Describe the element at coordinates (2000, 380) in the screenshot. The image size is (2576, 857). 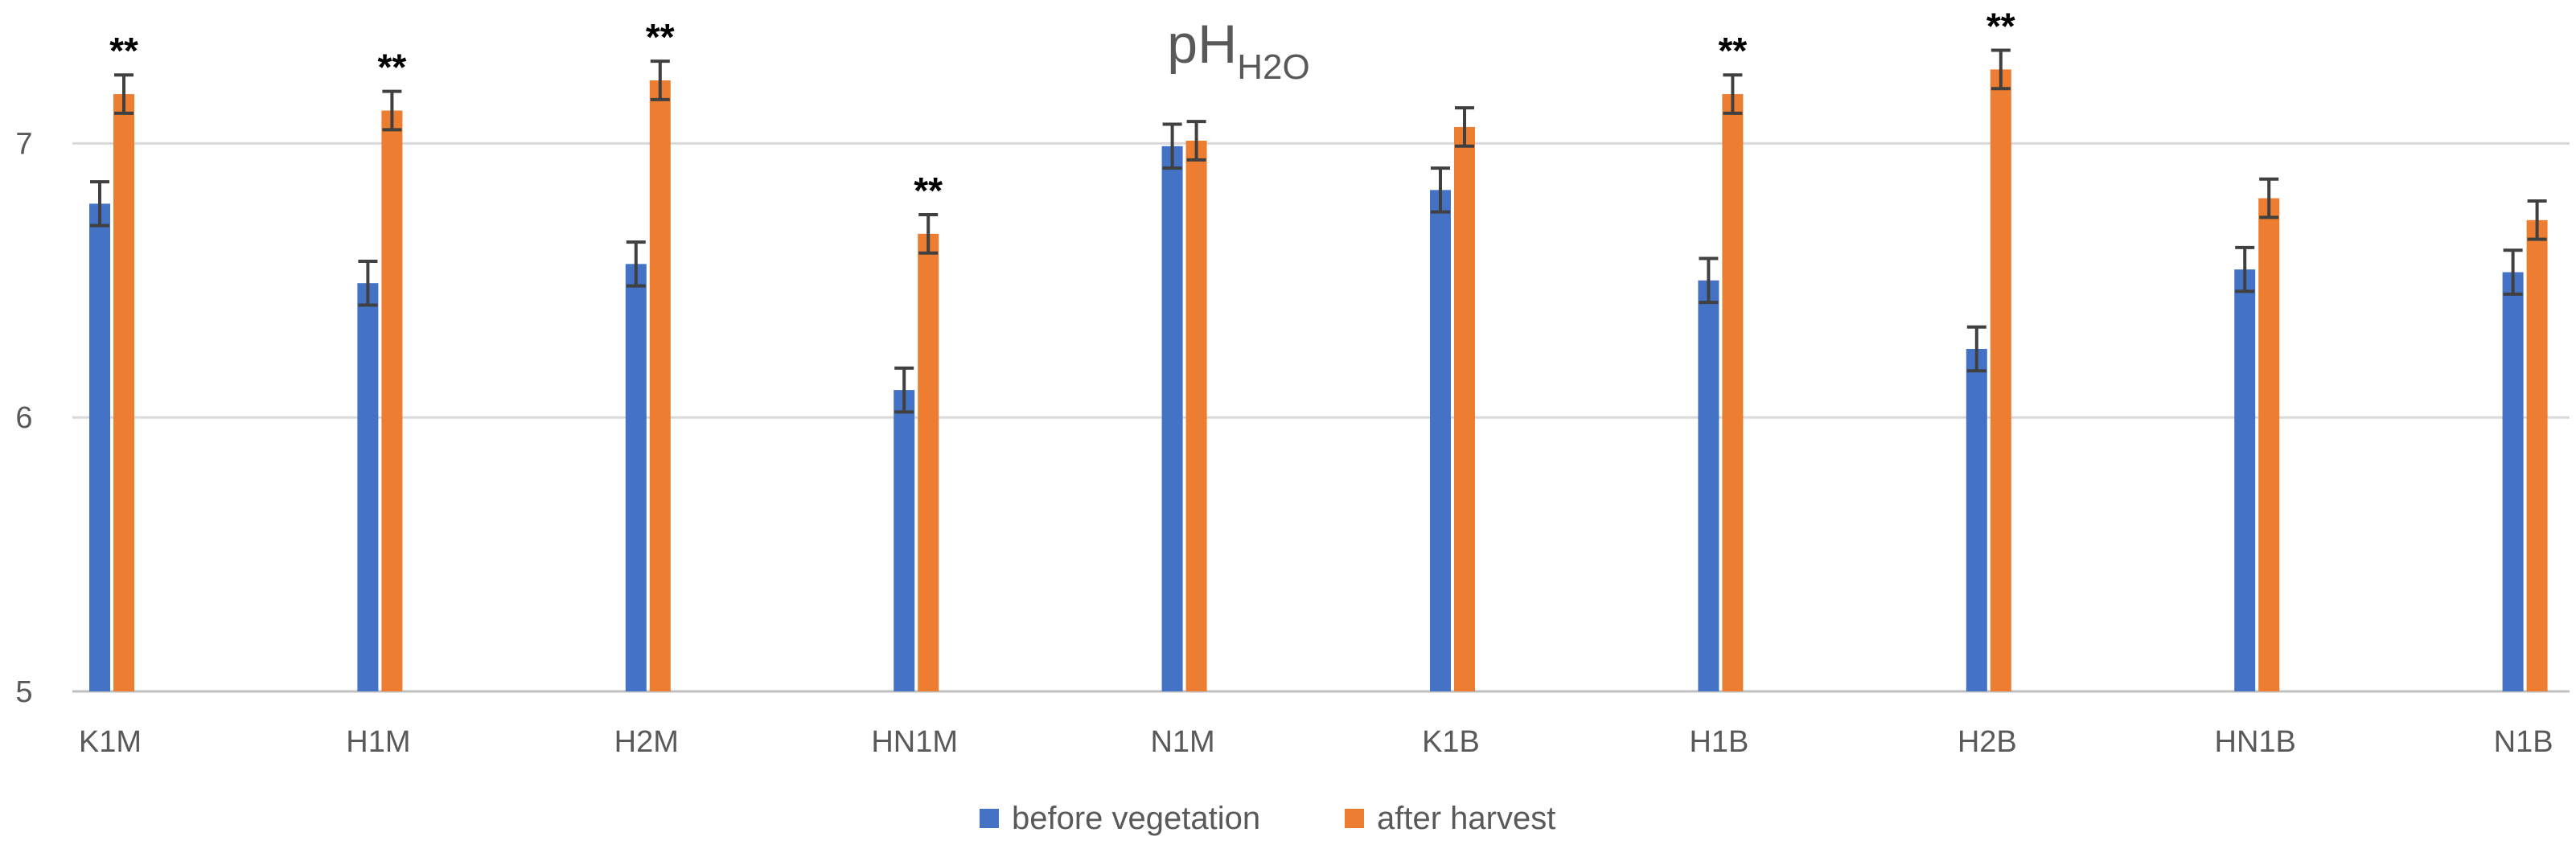
I see `bar-after-harvest-H2B` at that location.